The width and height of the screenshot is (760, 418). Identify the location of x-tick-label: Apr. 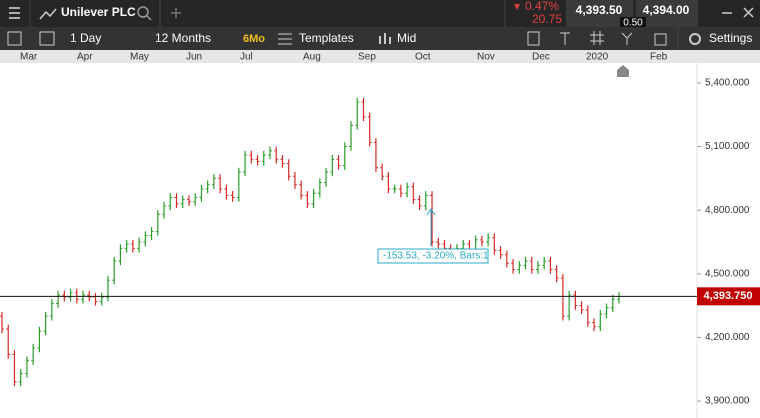
(85, 57).